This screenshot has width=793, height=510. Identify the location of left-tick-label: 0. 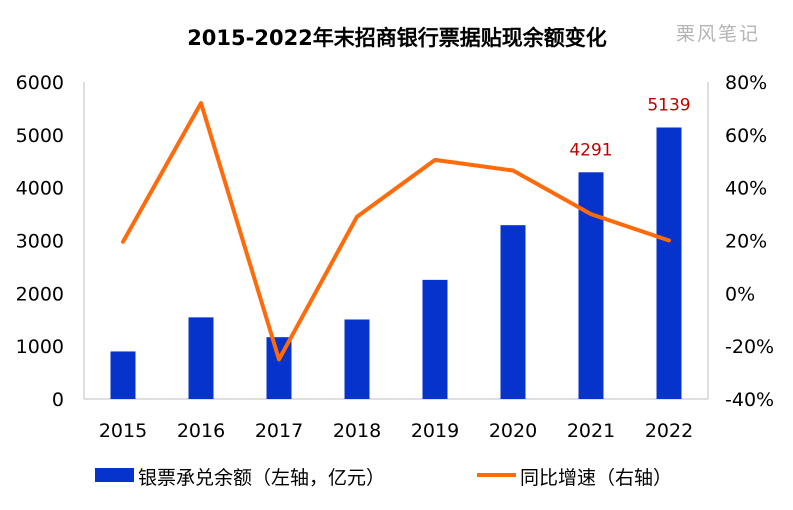
(58, 400).